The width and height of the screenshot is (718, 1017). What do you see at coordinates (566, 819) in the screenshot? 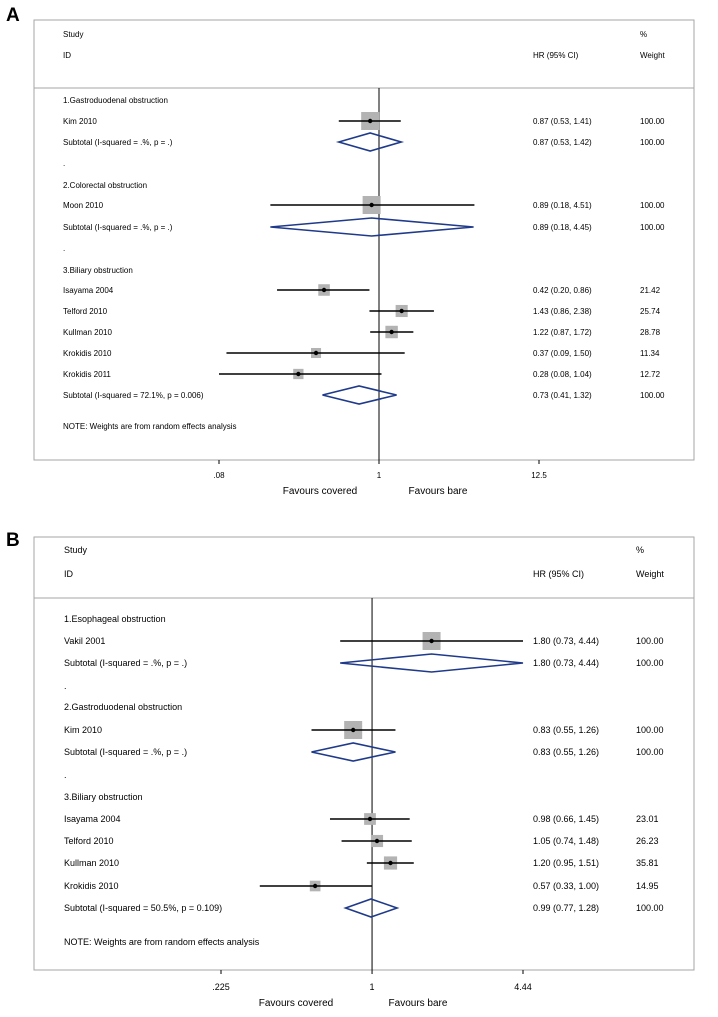
I see `study-hr-ci: 0.98 (0.66, 1.45)` at bounding box center [566, 819].